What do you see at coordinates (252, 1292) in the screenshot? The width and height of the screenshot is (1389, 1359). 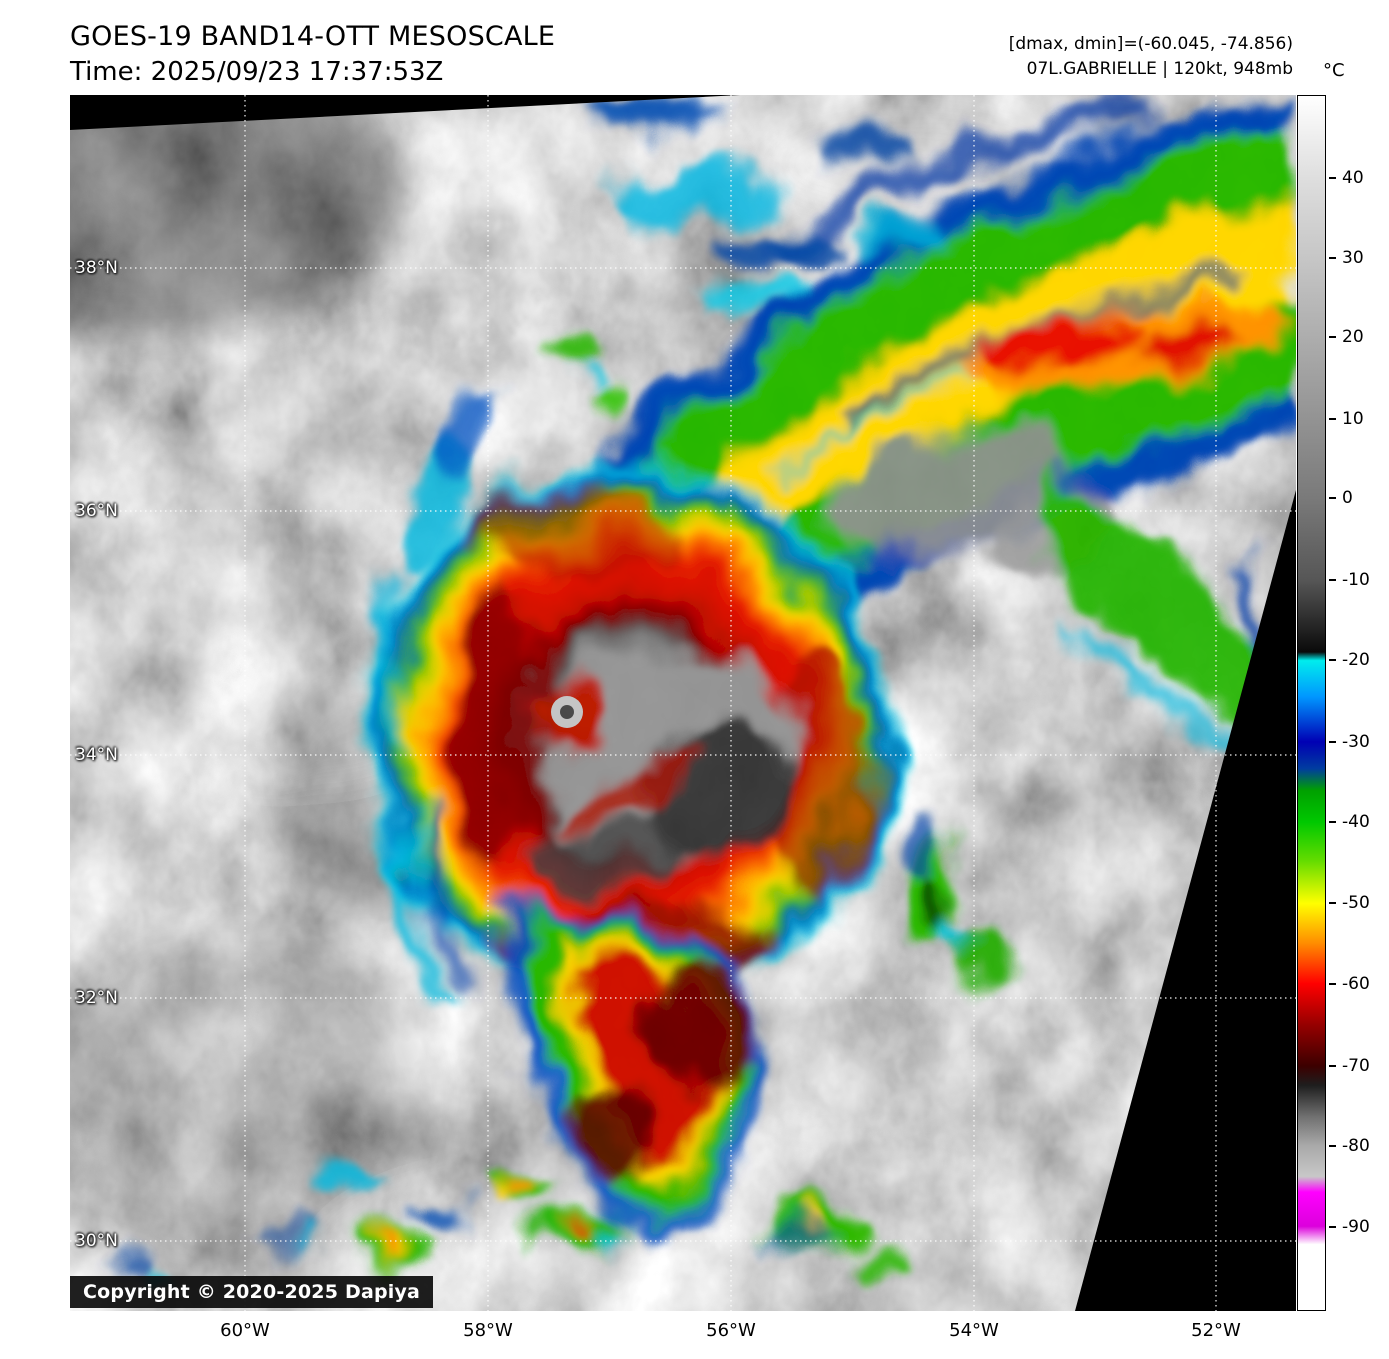 I see `copyright-notice: Copyright © 2020-2025 Dapiya` at bounding box center [252, 1292].